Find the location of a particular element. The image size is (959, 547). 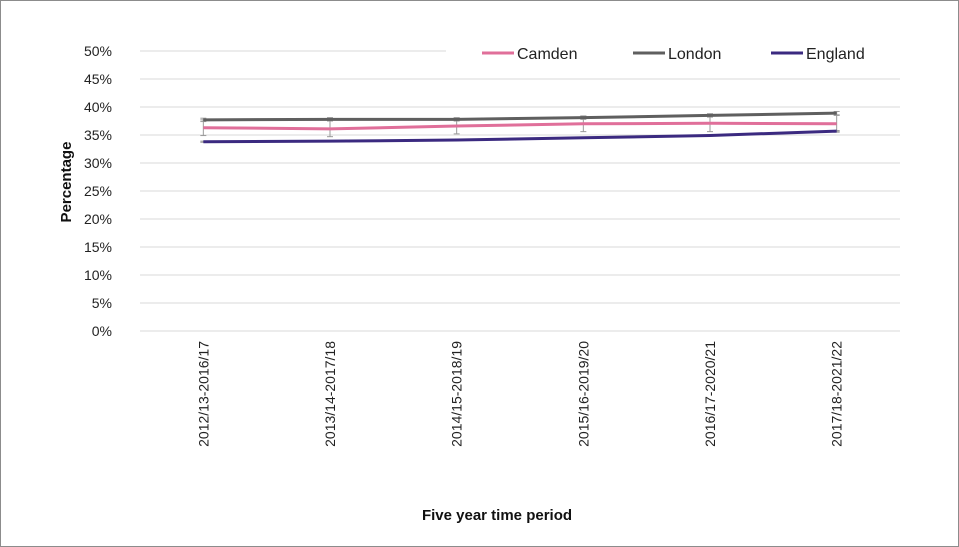

x-tick-label: 2013/14-2017/18 is located at coordinates (330, 394).